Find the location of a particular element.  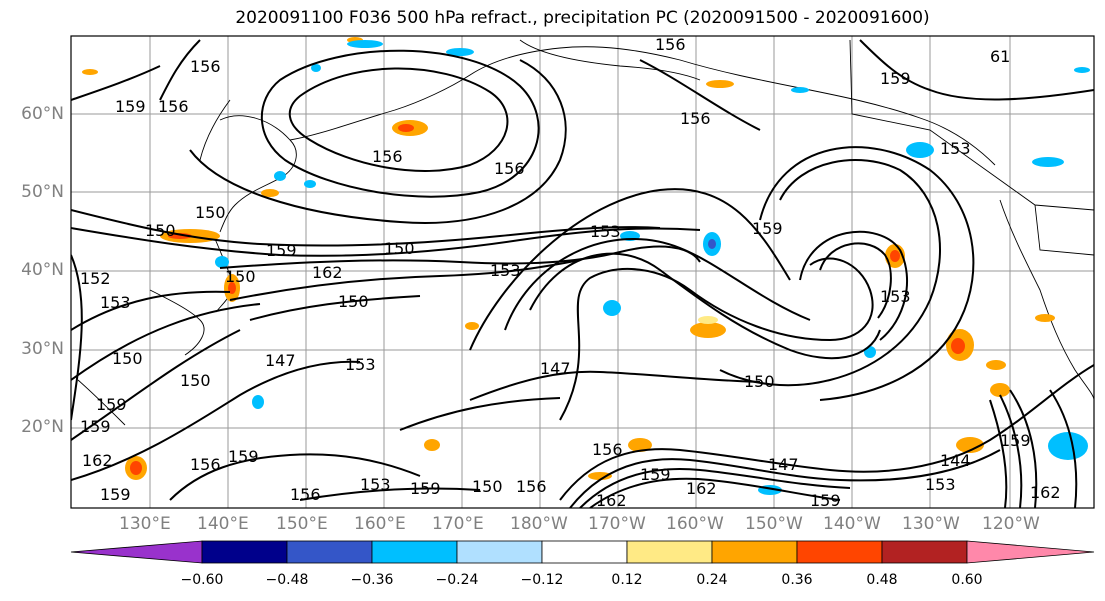

lat-label: 20°N is located at coordinates (42, 427).